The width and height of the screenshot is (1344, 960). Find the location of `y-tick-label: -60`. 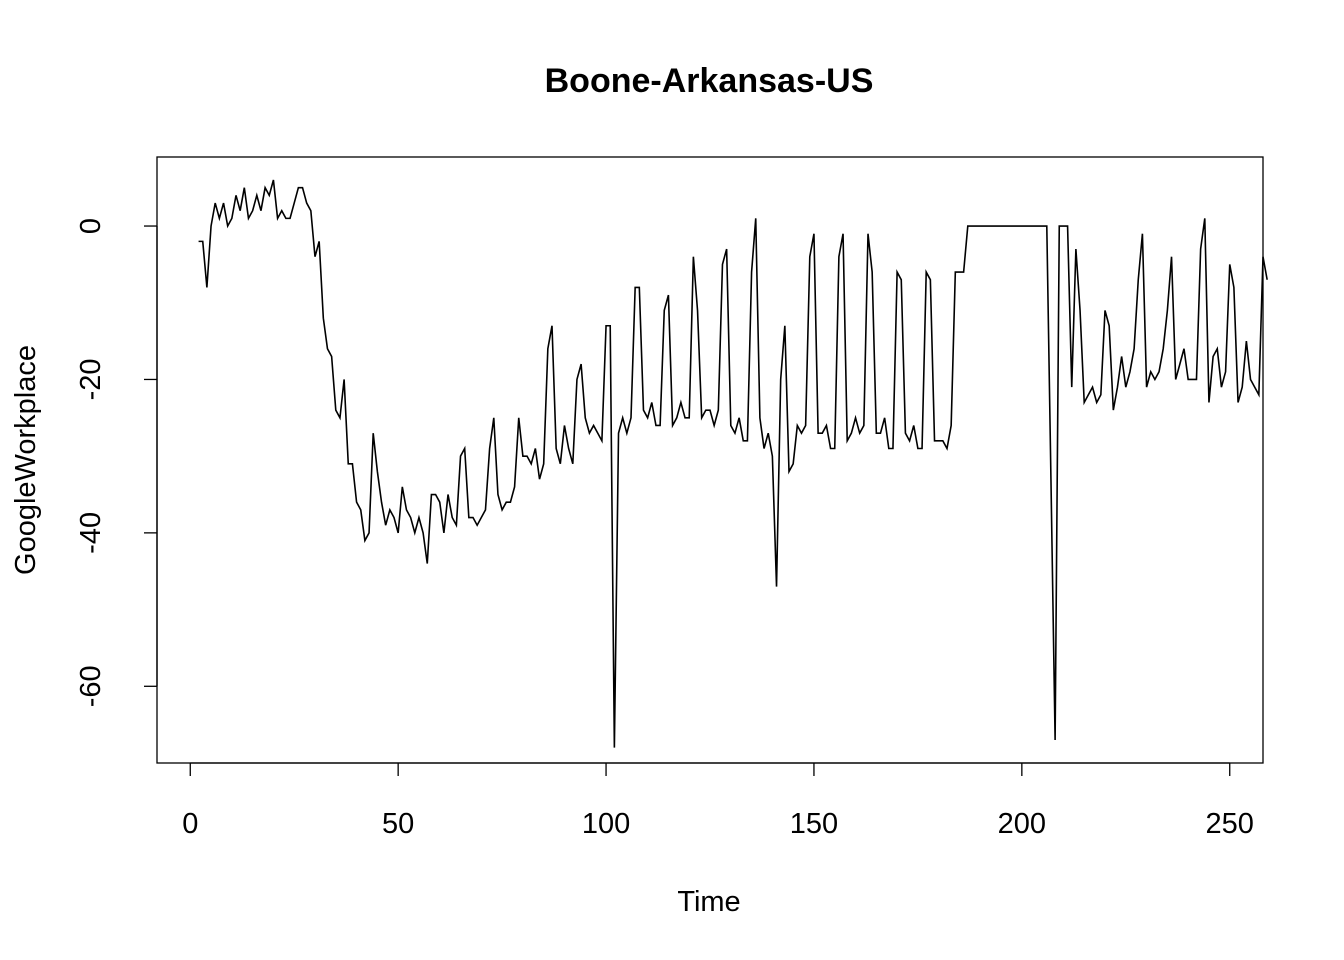

y-tick-label: -60 is located at coordinates (91, 686).